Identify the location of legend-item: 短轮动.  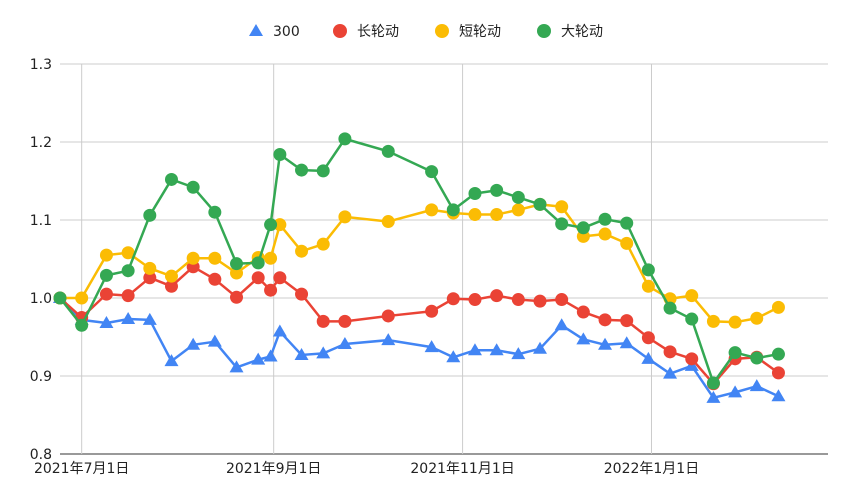
(468, 32).